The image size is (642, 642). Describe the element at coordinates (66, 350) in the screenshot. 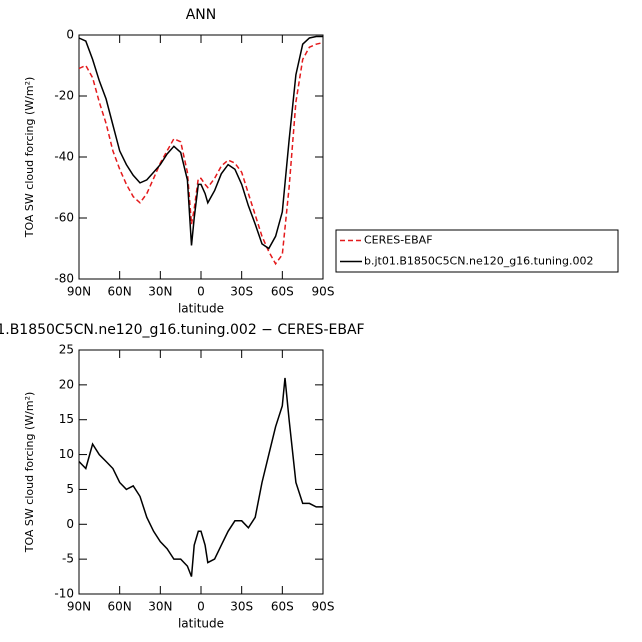

I see `y-tick-label: 25` at that location.